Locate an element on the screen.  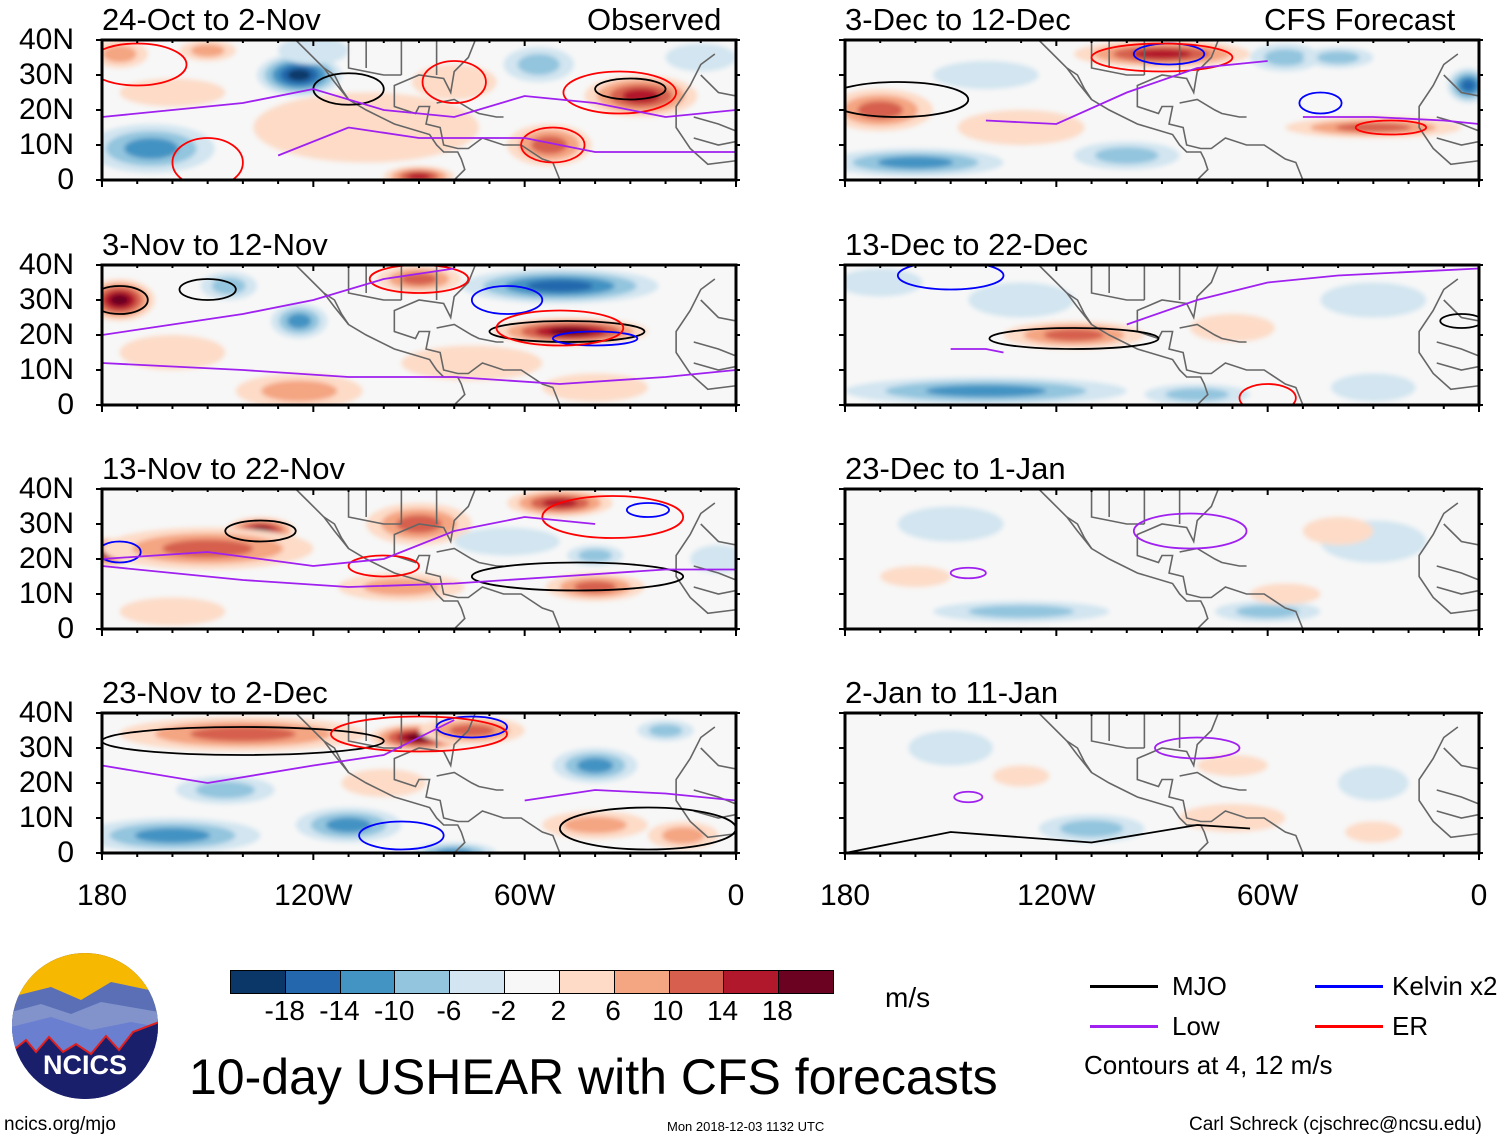
forecast-label: CFS Forecast is located at coordinates (1360, 19).